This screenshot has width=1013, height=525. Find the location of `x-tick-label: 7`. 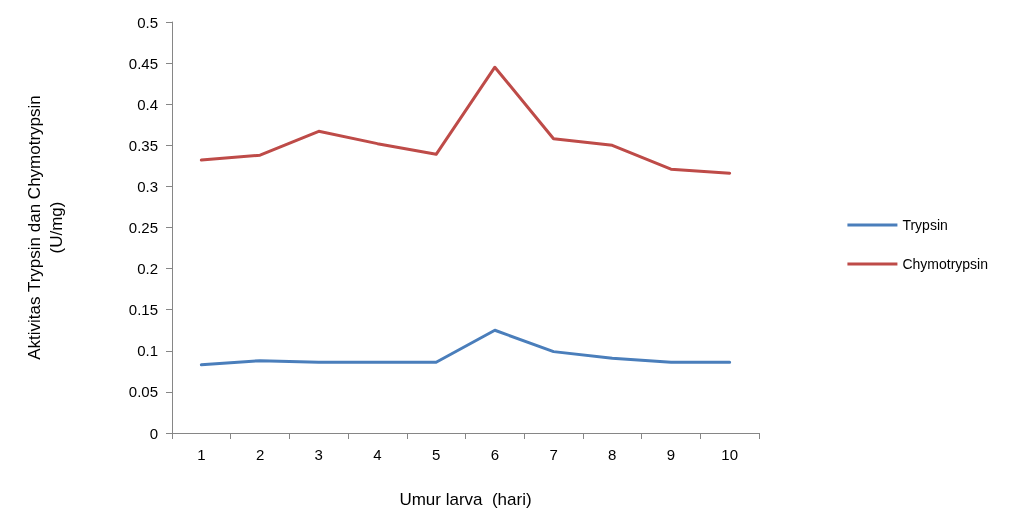

x-tick-label: 7 is located at coordinates (553, 454).